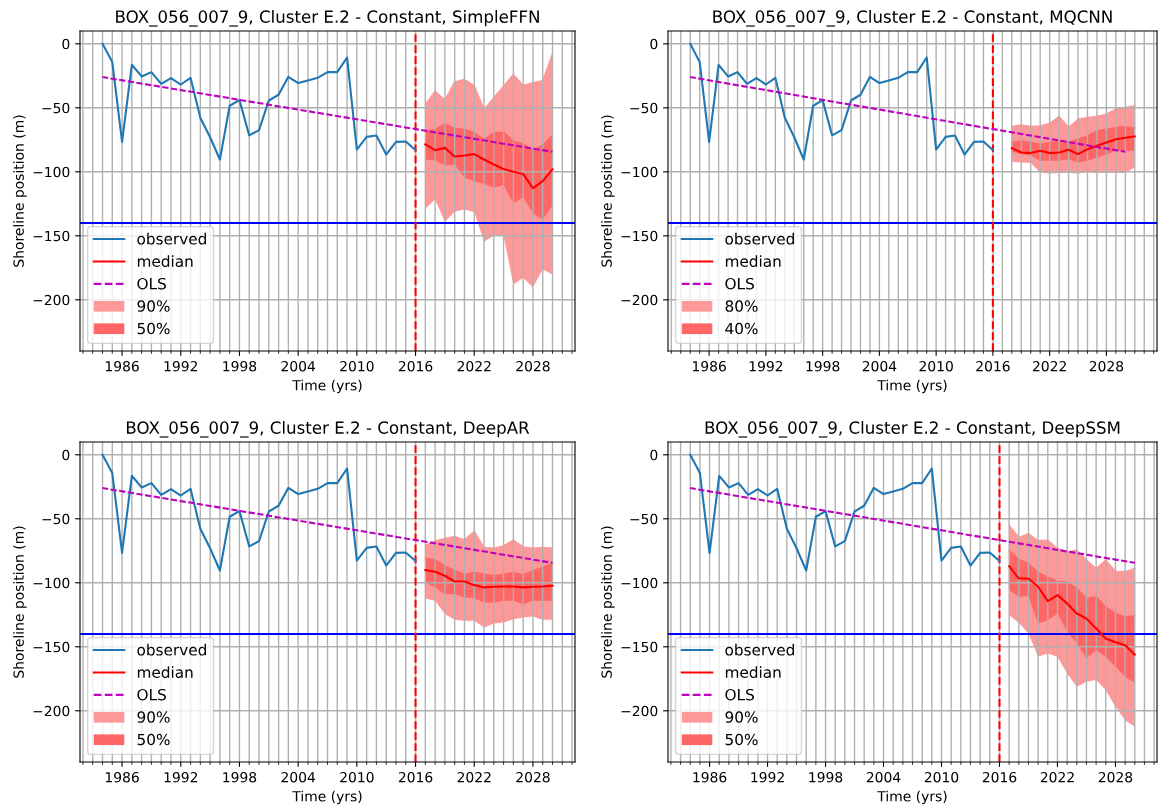 The image size is (1158, 807). I want to click on chart-title: BOX_056_007_9, Cluster E.2 - Constant, SimpleFFN, so click(327, 18).